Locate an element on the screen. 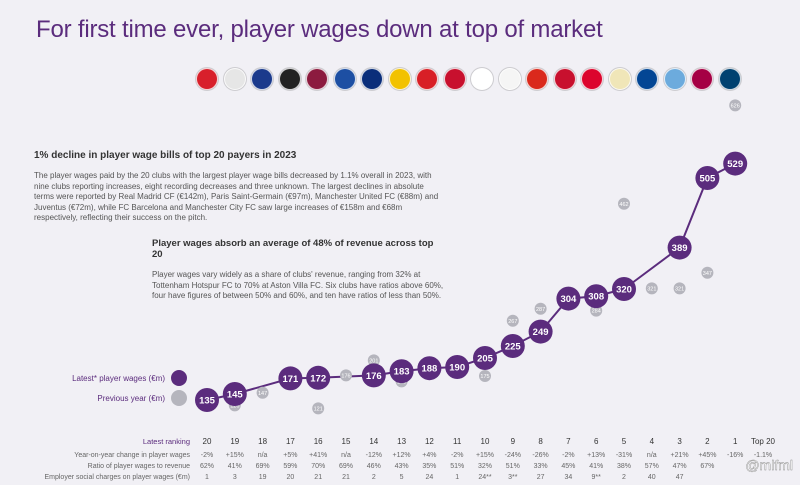 The image size is (800, 485). rank-cell: Top 20 is located at coordinates (763, 441).